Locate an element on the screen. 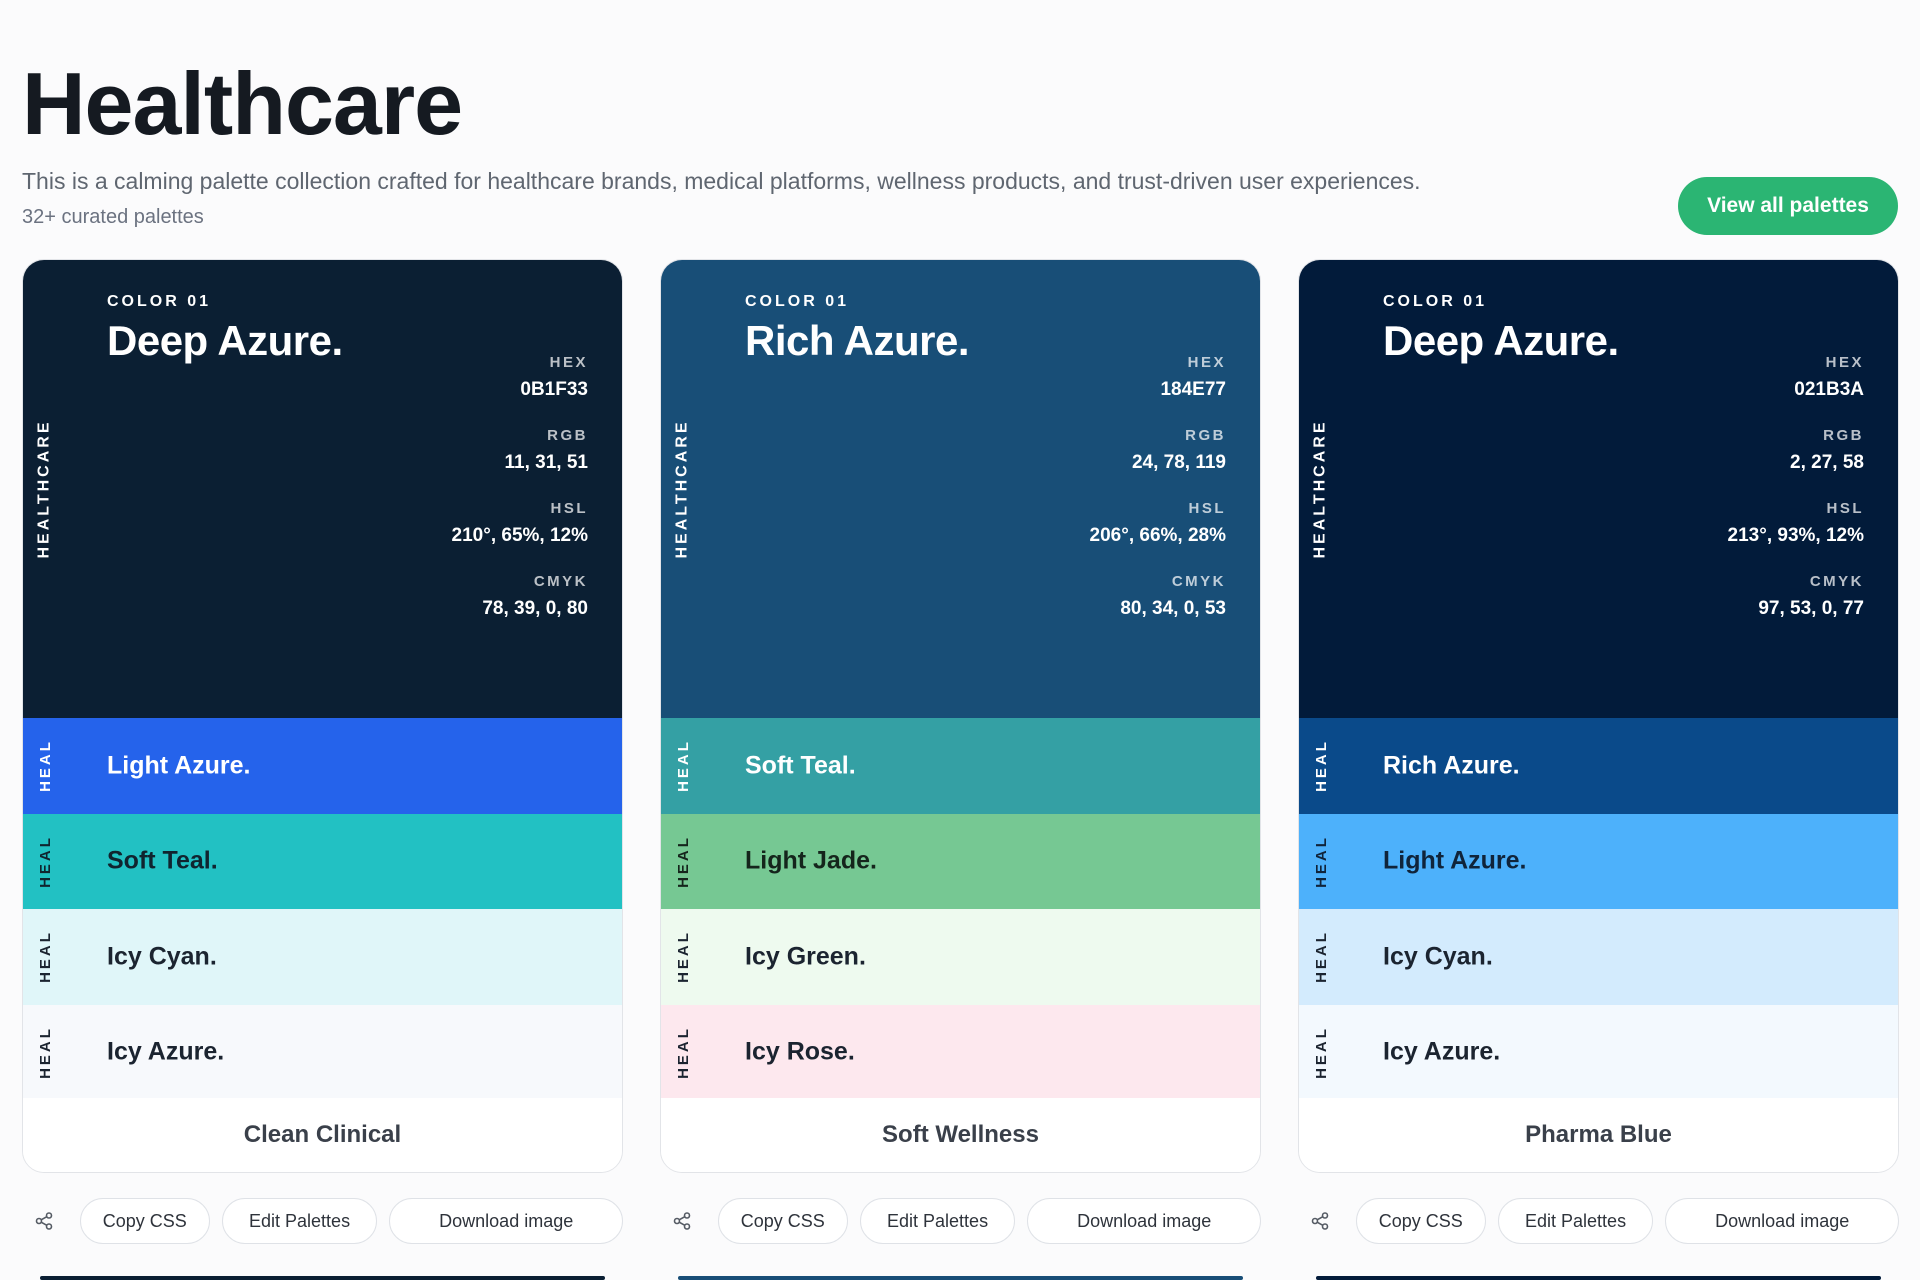  hex-value: 021B3A is located at coordinates (1829, 389).